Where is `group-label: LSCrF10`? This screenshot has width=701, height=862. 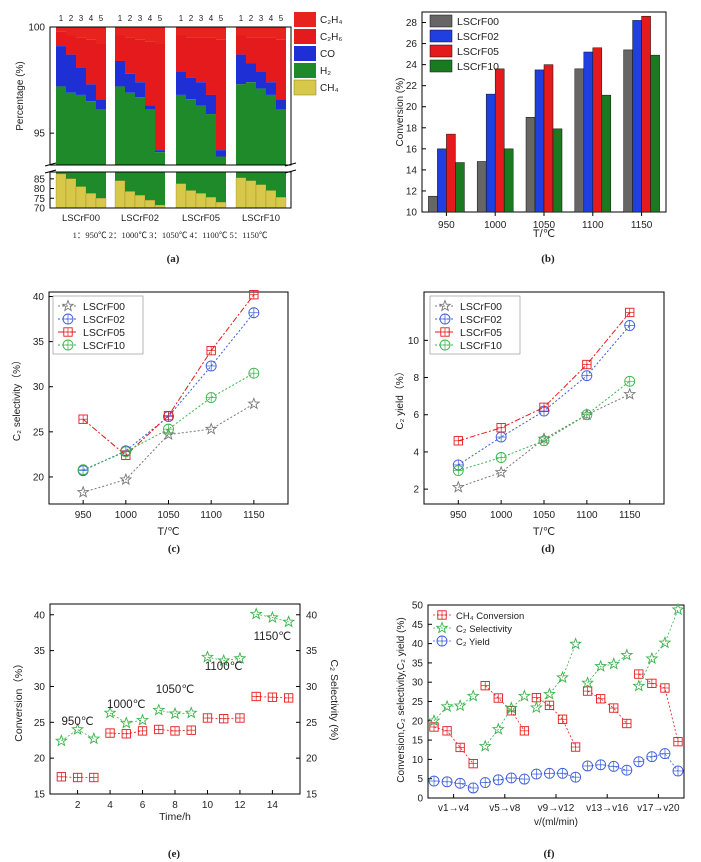
group-label: LSCrF10 is located at coordinates (261, 218).